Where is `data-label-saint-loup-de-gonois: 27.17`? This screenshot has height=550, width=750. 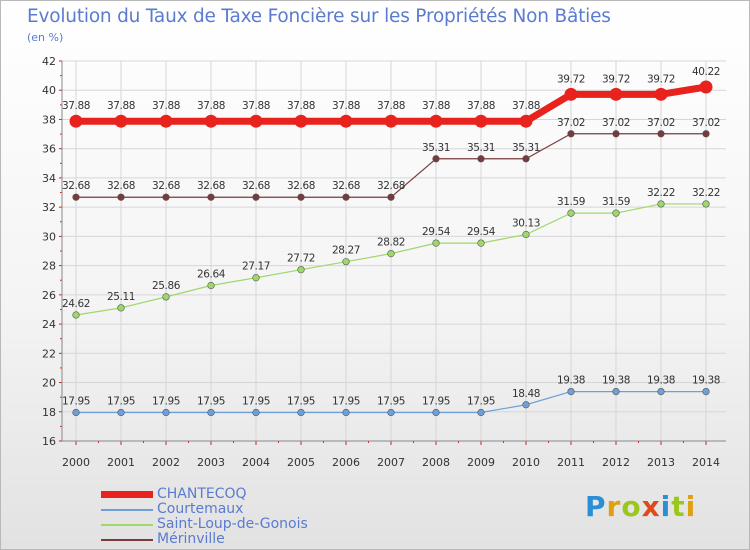 data-label-saint-loup-de-gonois: 27.17 is located at coordinates (256, 267).